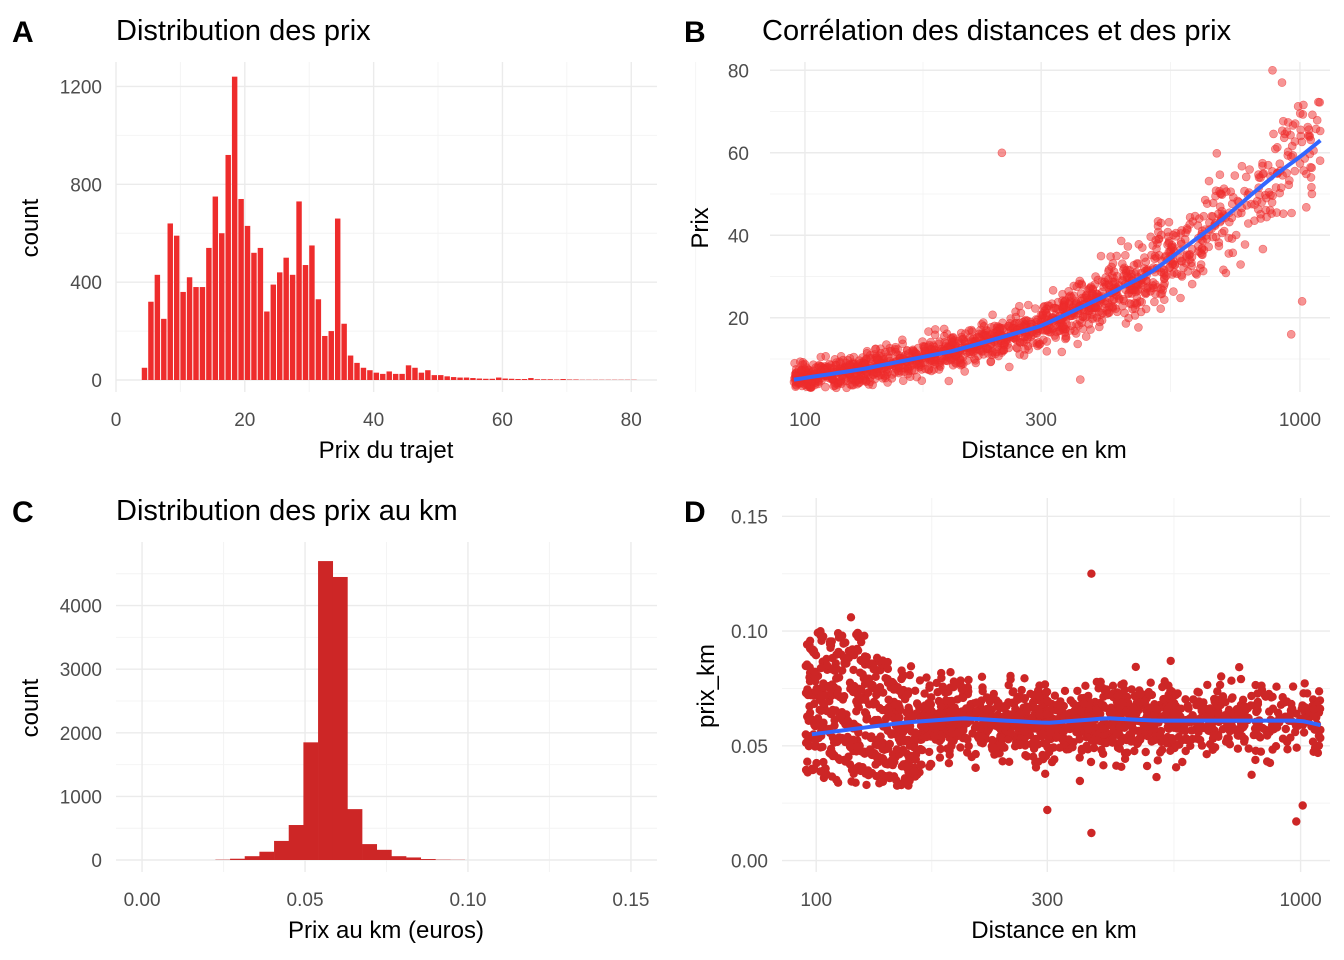 The height and width of the screenshot is (960, 1344). I want to click on x-tick-label: 60, so click(502, 420).